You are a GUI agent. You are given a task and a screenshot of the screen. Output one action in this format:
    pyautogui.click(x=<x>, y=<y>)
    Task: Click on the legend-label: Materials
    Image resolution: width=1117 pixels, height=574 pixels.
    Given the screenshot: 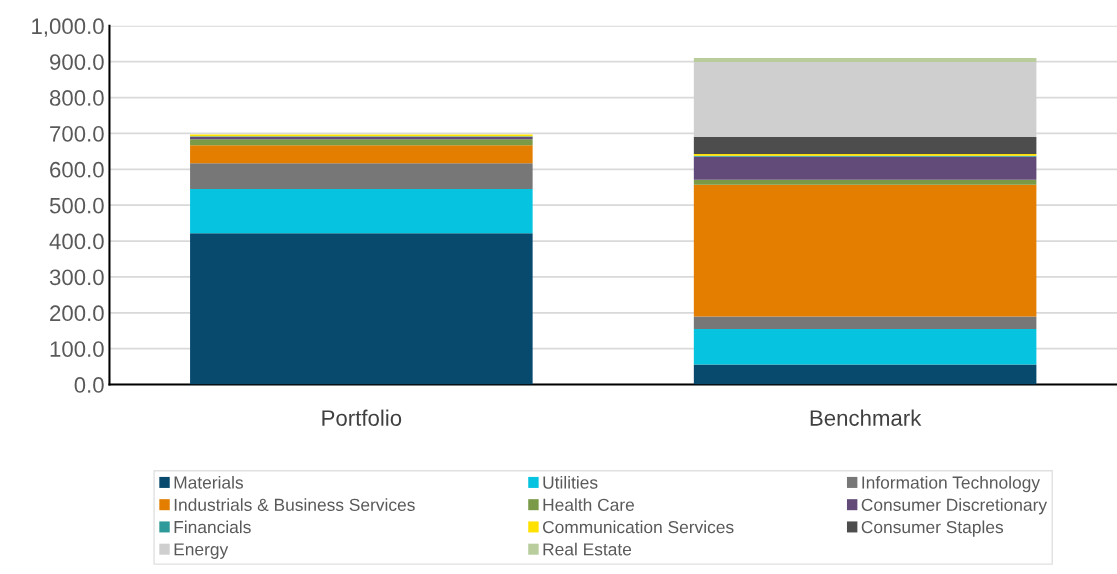 What is the action you would take?
    pyautogui.click(x=208, y=482)
    